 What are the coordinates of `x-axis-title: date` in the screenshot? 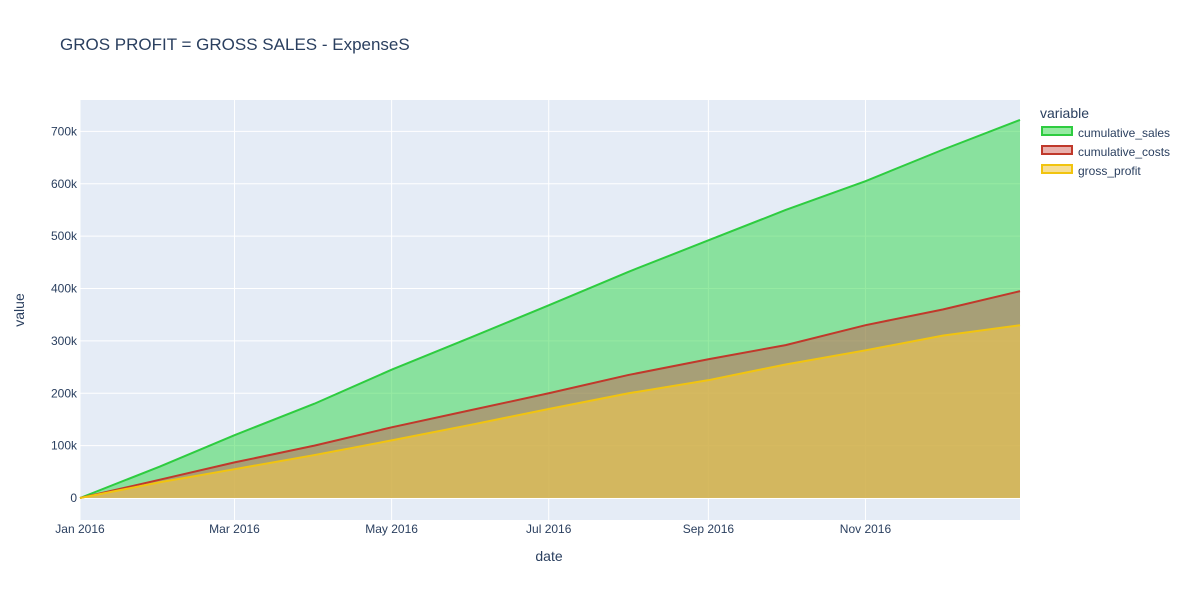 It's located at (548, 556).